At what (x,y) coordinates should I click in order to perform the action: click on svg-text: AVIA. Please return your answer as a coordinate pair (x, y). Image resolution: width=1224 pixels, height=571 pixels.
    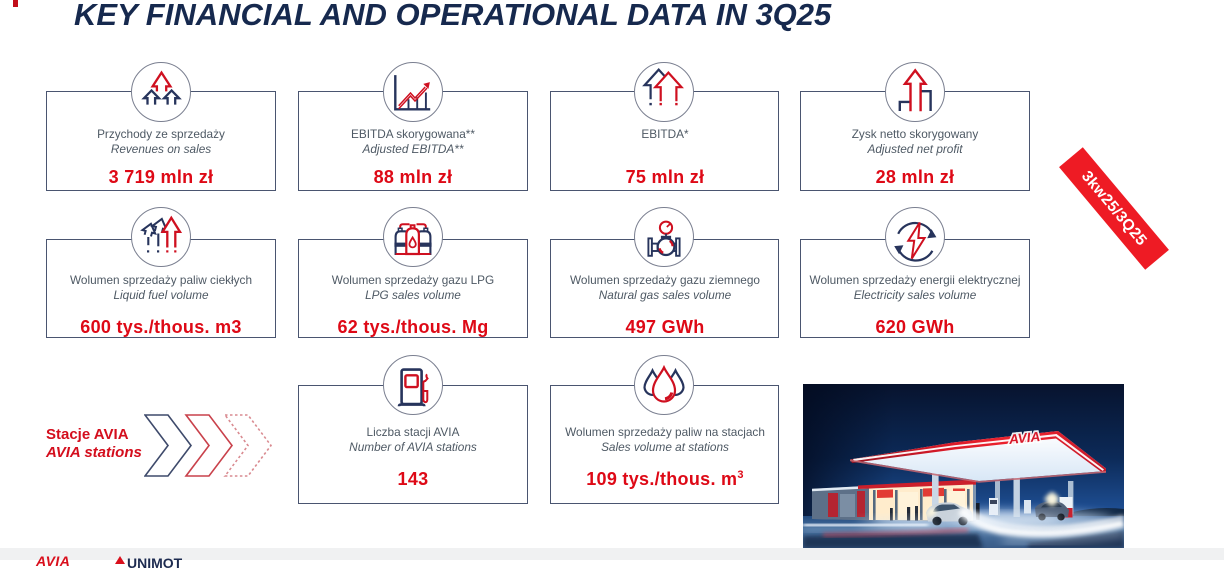
    Looking at the image, I should click on (1024, 438).